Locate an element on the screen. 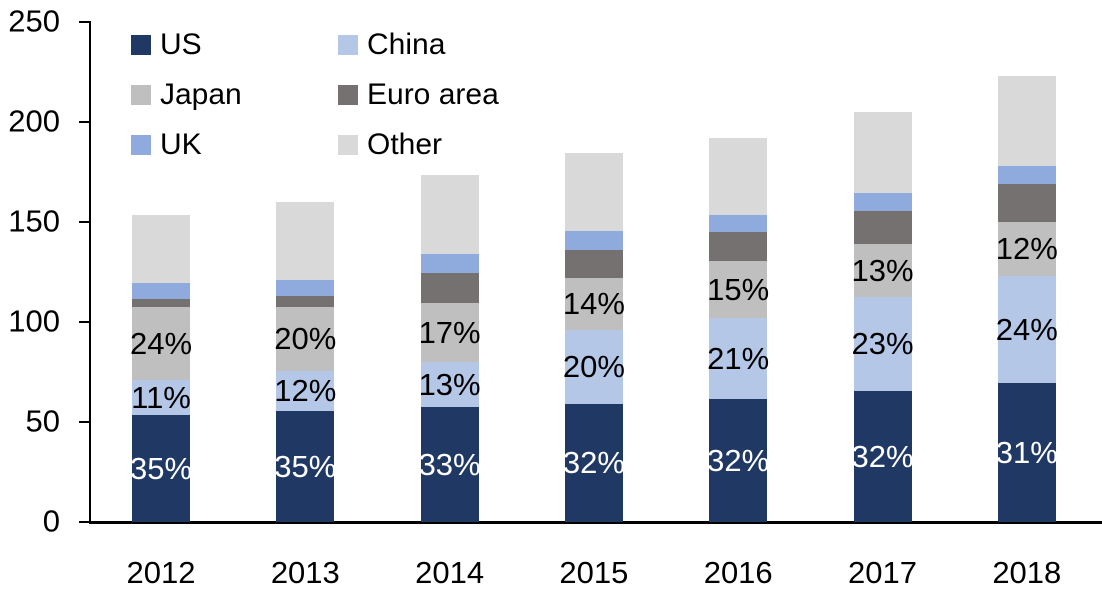 The image size is (1102, 598). legend-swatch-other is located at coordinates (348, 145).